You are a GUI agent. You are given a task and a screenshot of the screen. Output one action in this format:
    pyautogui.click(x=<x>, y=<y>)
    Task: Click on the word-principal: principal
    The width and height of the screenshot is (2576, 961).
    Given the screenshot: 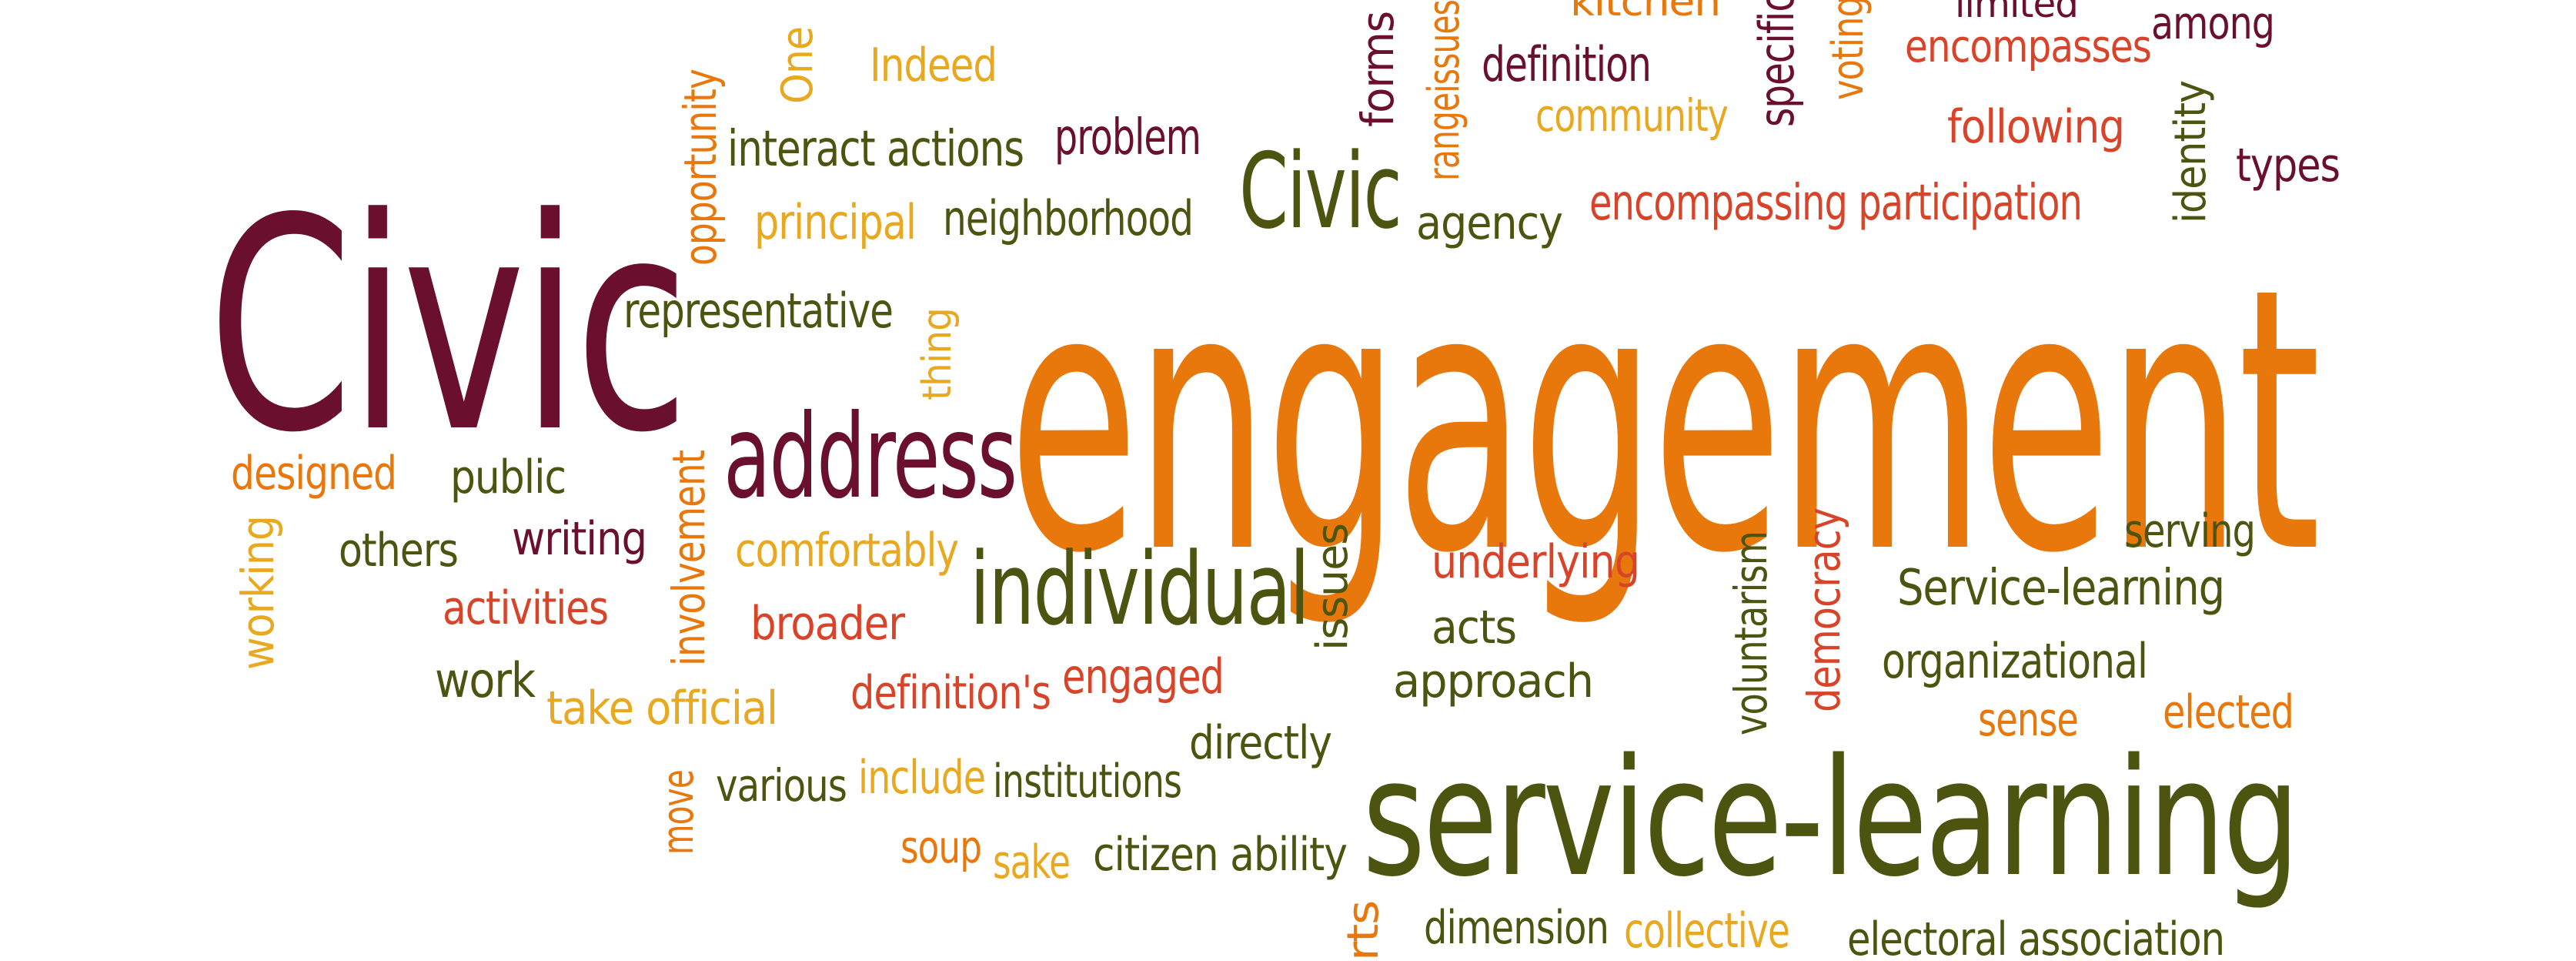 What is the action you would take?
    pyautogui.click(x=835, y=222)
    